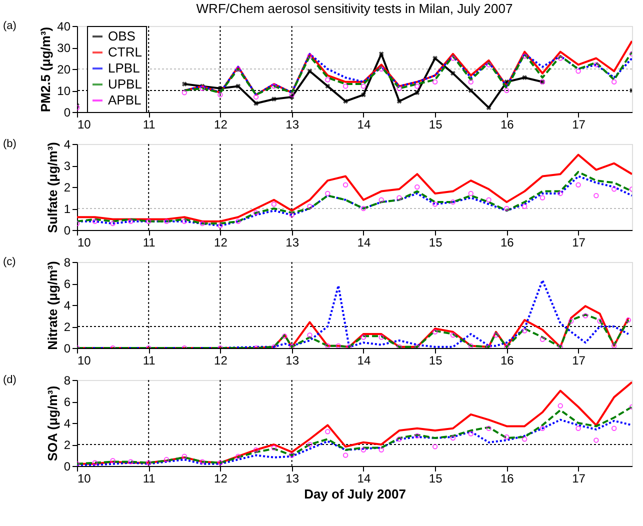 This screenshot has width=643, height=526. What do you see at coordinates (9, 262) in the screenshot?
I see `text: (c)` at bounding box center [9, 262].